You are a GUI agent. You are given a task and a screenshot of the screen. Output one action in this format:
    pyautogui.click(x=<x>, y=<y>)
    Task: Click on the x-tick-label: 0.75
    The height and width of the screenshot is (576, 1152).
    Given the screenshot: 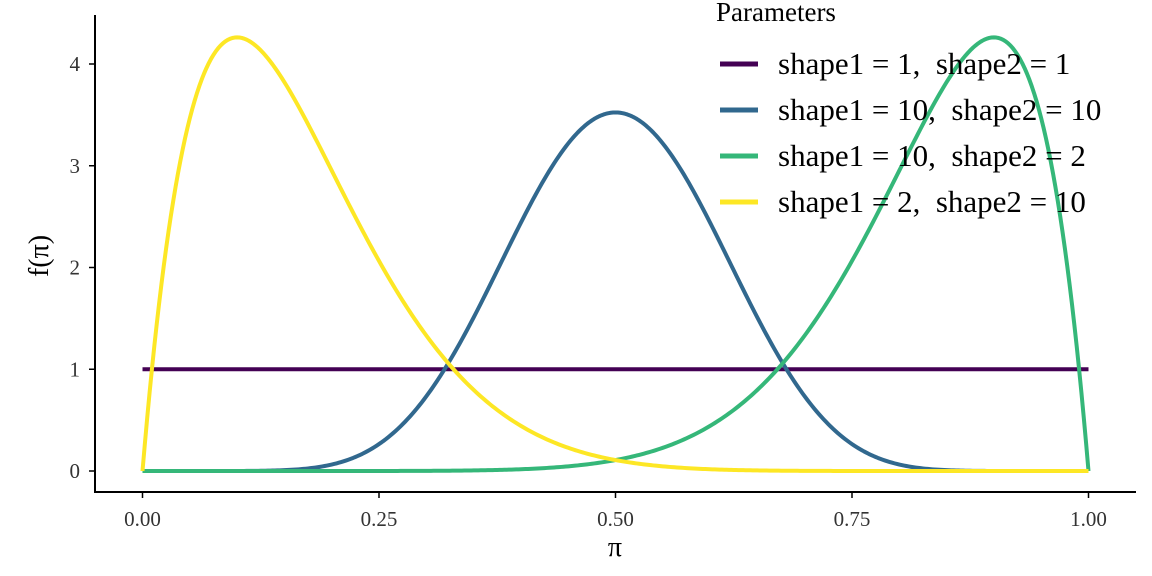 What is the action you would take?
    pyautogui.click(x=852, y=519)
    